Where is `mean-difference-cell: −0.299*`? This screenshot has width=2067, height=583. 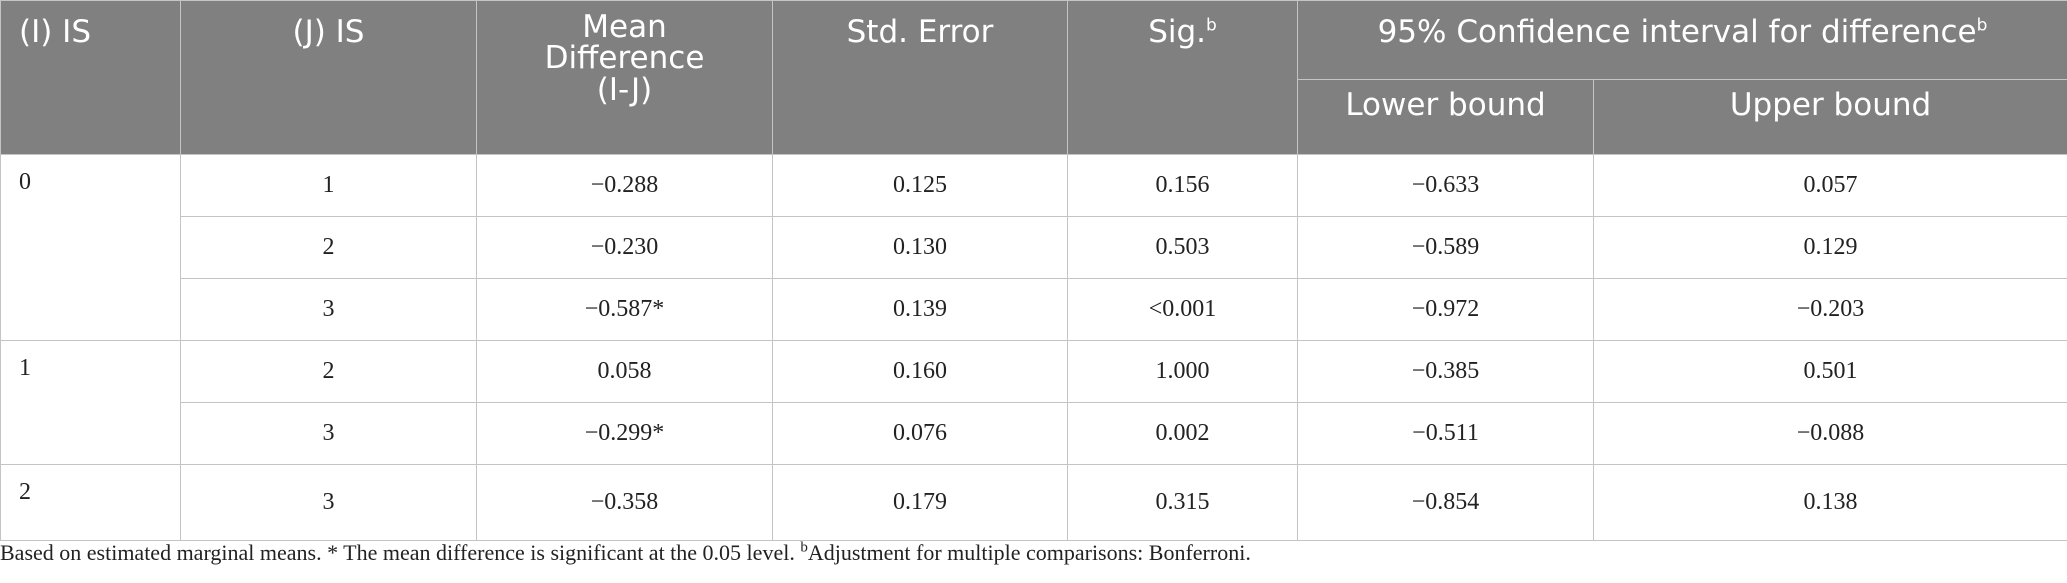
mean-difference-cell: −0.299* is located at coordinates (624, 433).